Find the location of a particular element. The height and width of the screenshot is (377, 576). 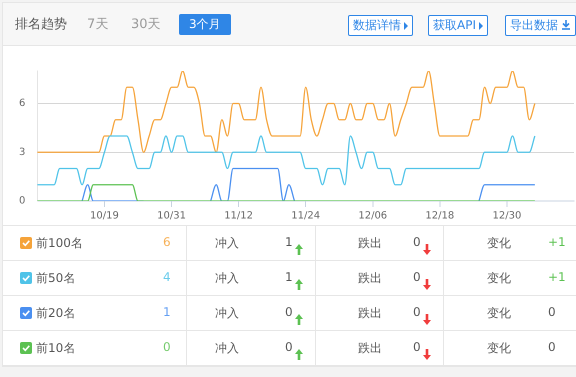

chart-title: 排名趋势 is located at coordinates (41, 24).